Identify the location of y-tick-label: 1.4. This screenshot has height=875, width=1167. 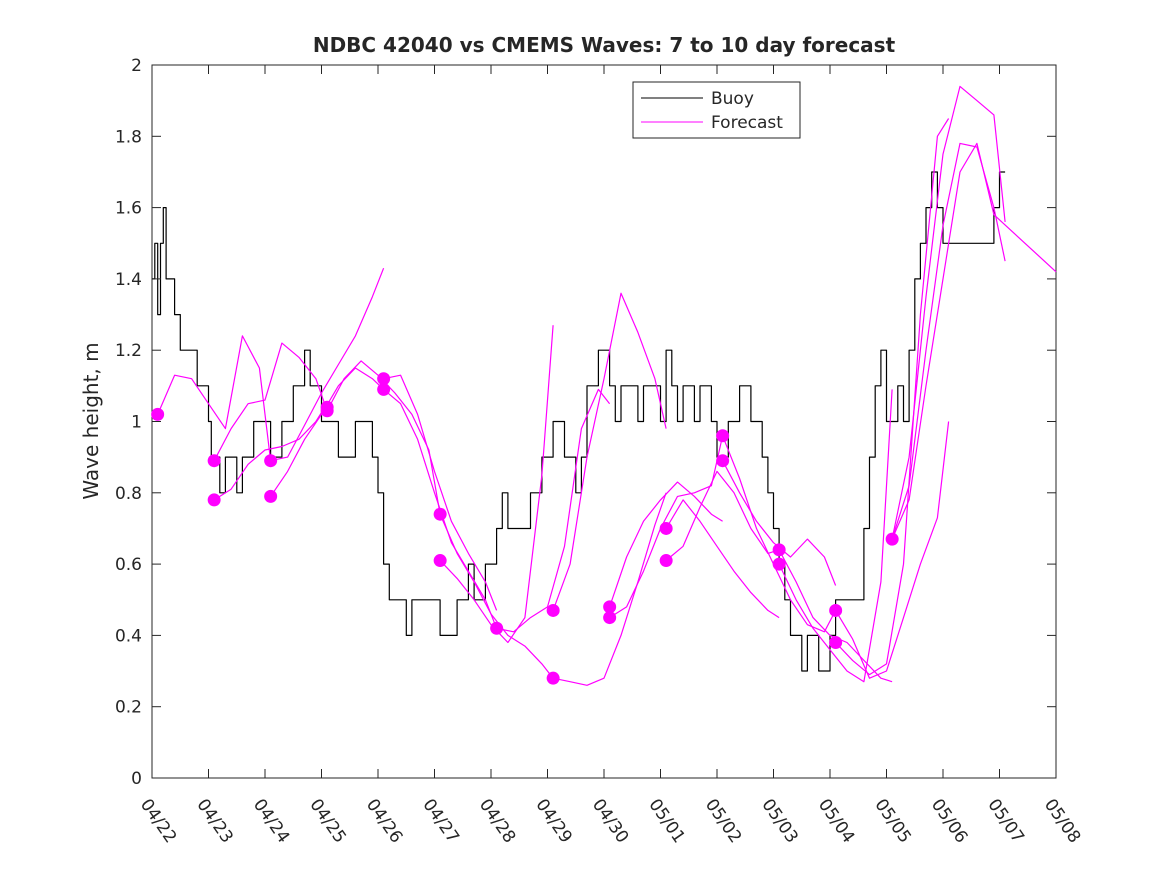
(128, 280).